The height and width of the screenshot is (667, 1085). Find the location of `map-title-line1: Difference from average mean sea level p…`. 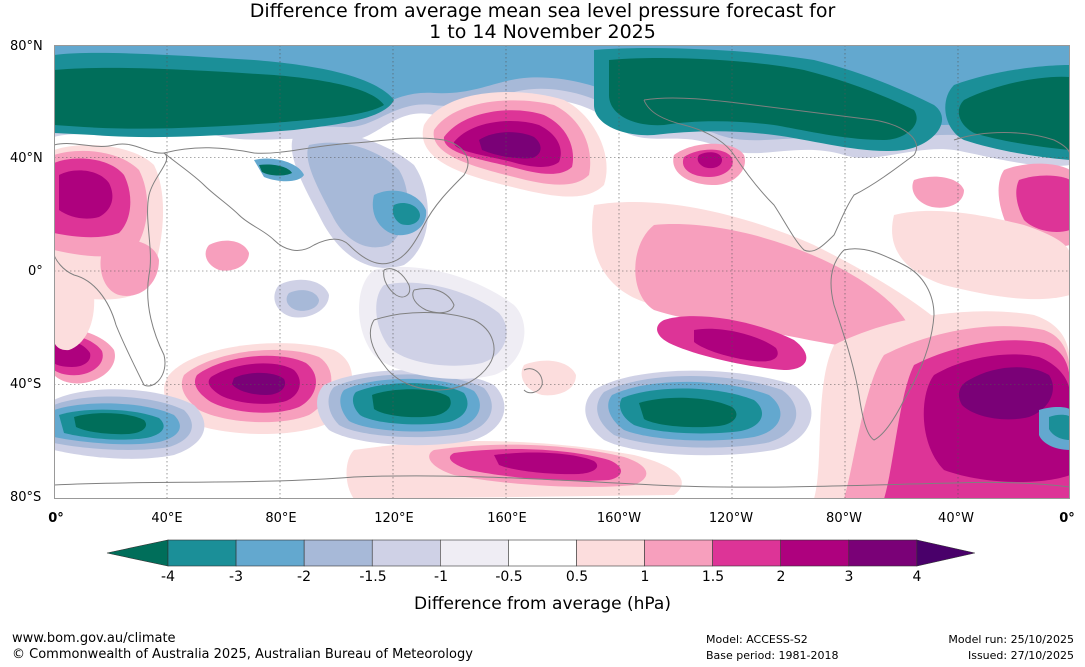

map-title-line1: Difference from average mean sea level p… is located at coordinates (542, 11).